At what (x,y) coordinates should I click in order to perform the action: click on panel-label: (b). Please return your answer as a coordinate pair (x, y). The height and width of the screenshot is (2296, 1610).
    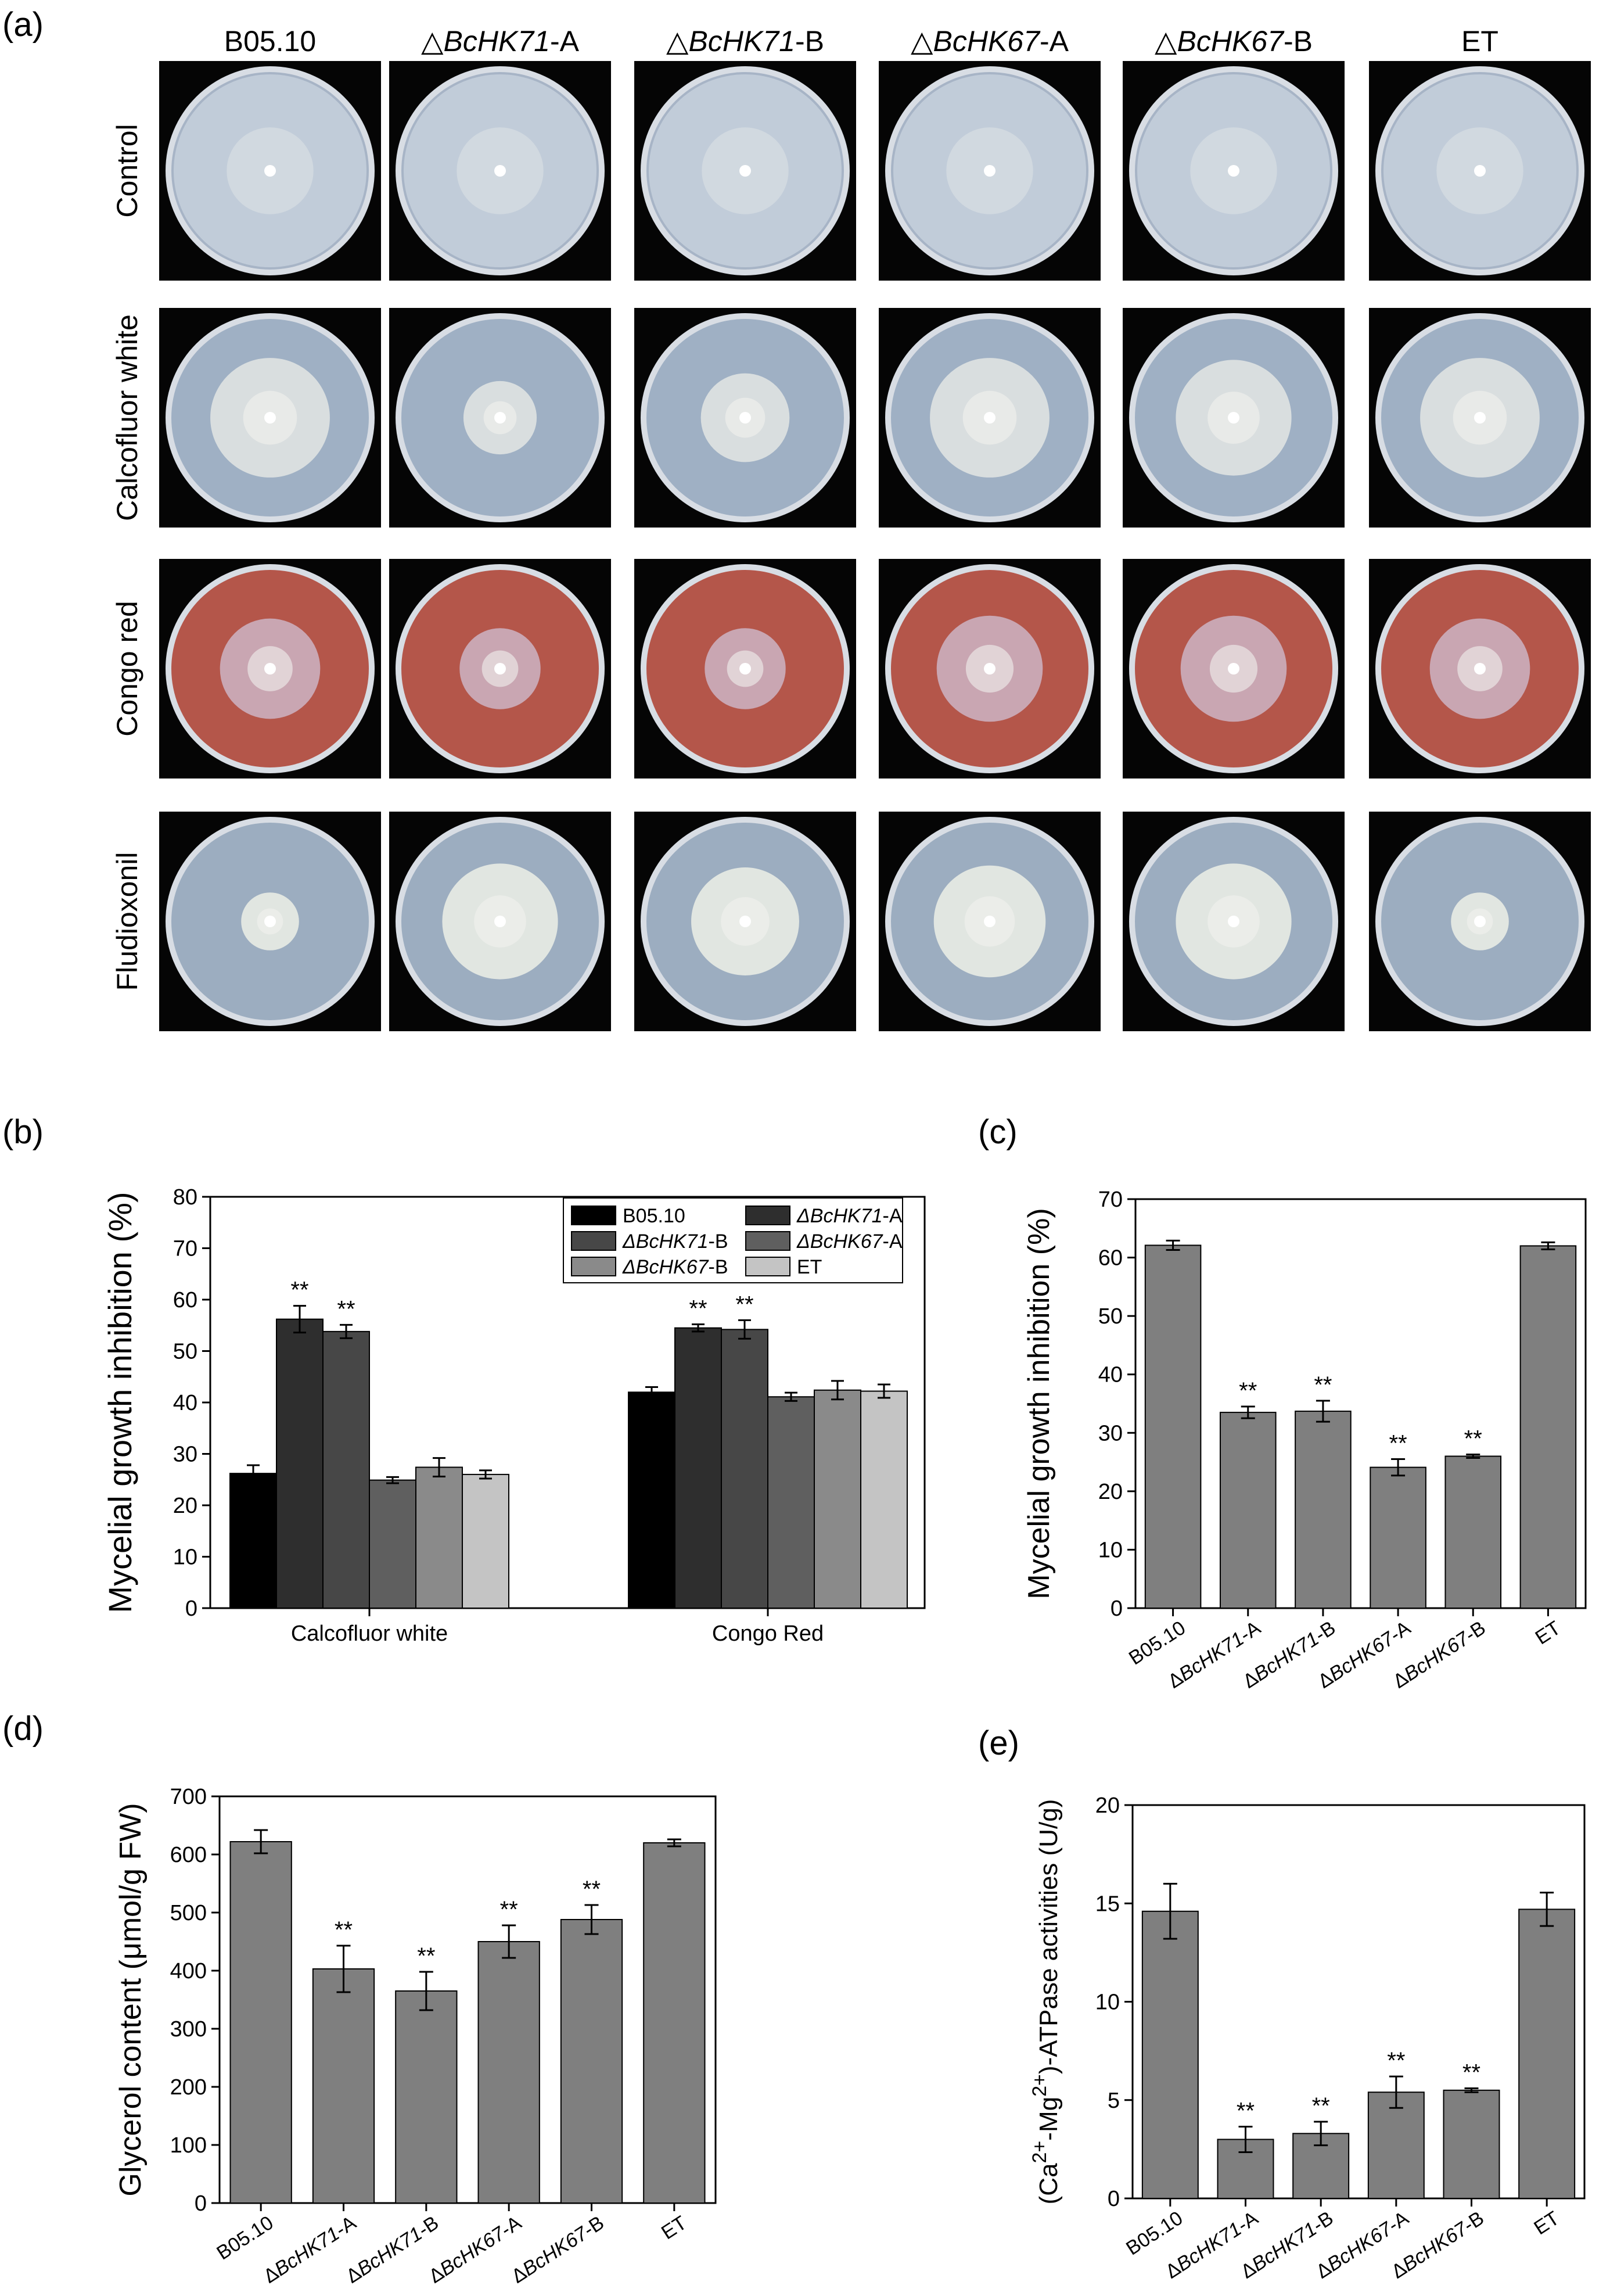
    Looking at the image, I should click on (23, 1132).